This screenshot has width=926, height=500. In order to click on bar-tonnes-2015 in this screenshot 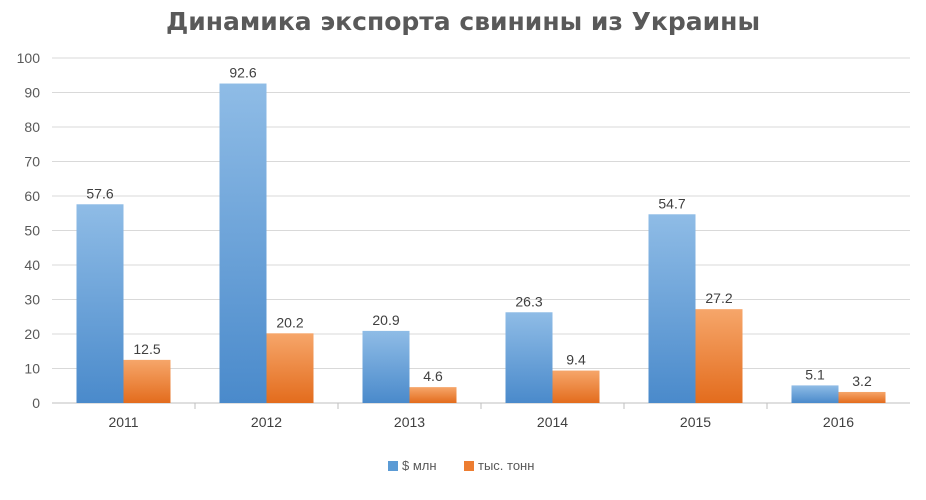, I will do `click(719, 356)`.